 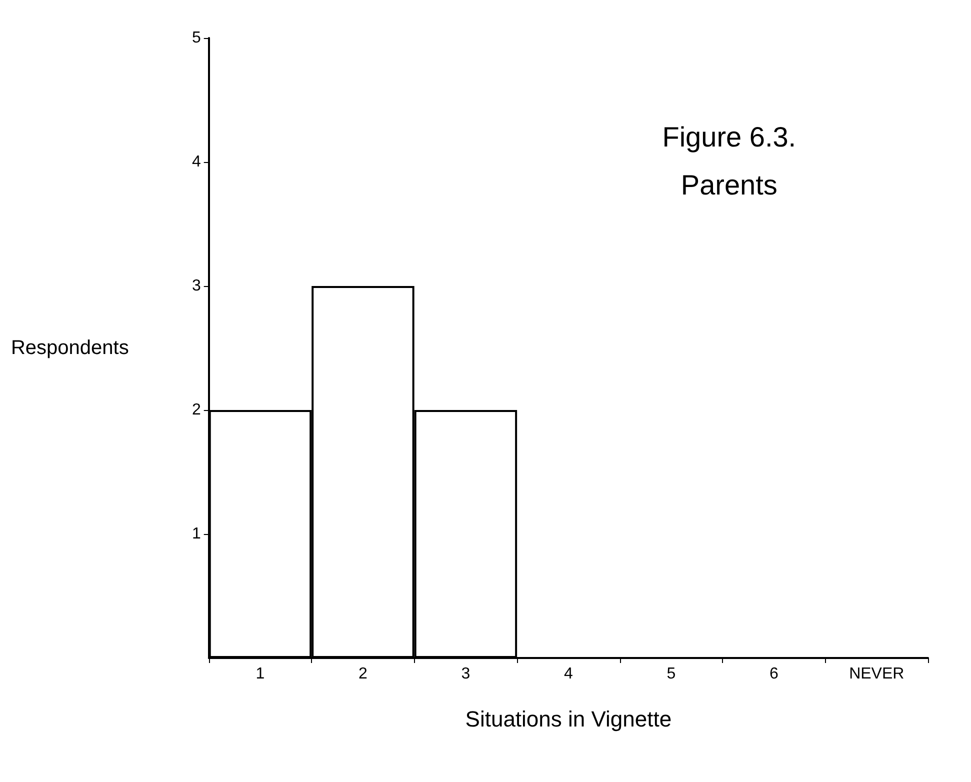 What do you see at coordinates (729, 137) in the screenshot?
I see `text: Figure 6.3.` at bounding box center [729, 137].